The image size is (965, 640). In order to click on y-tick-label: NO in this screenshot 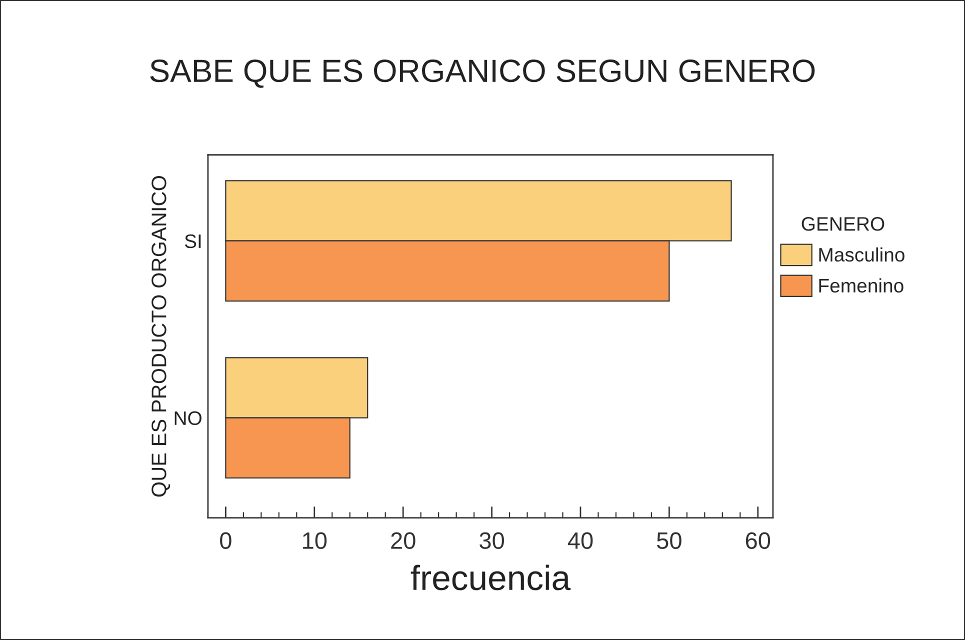, I will do `click(188, 418)`.